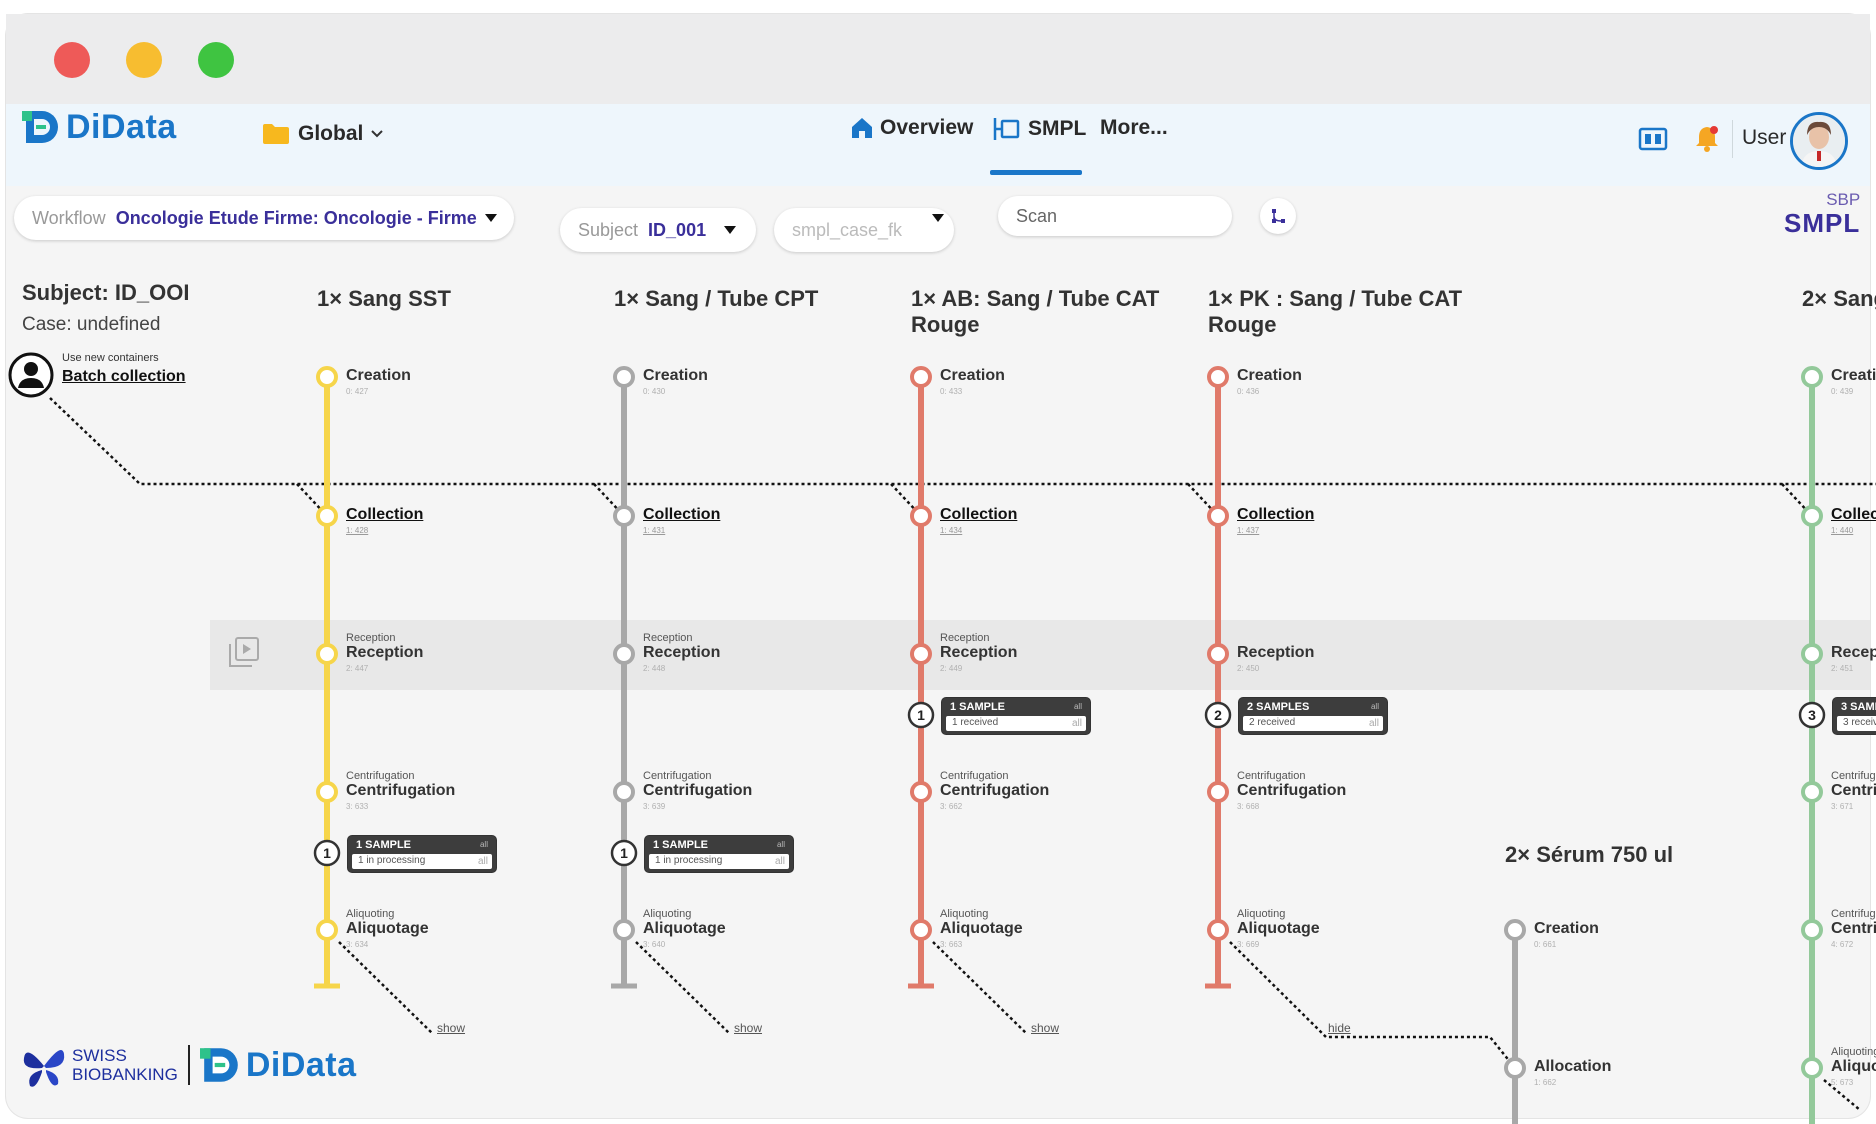 The height and width of the screenshot is (1124, 1876). I want to click on user-label: User, so click(1764, 137).